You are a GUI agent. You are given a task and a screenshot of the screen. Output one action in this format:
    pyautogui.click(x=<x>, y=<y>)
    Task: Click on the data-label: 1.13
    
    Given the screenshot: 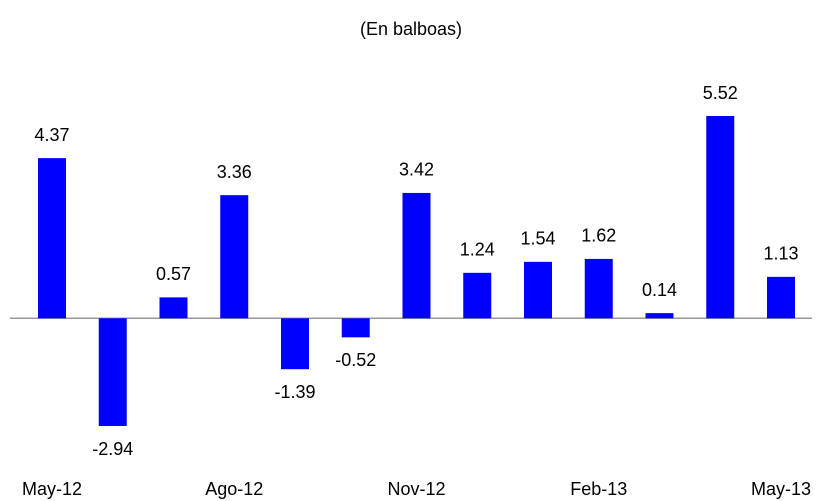 What is the action you would take?
    pyautogui.click(x=780, y=254)
    